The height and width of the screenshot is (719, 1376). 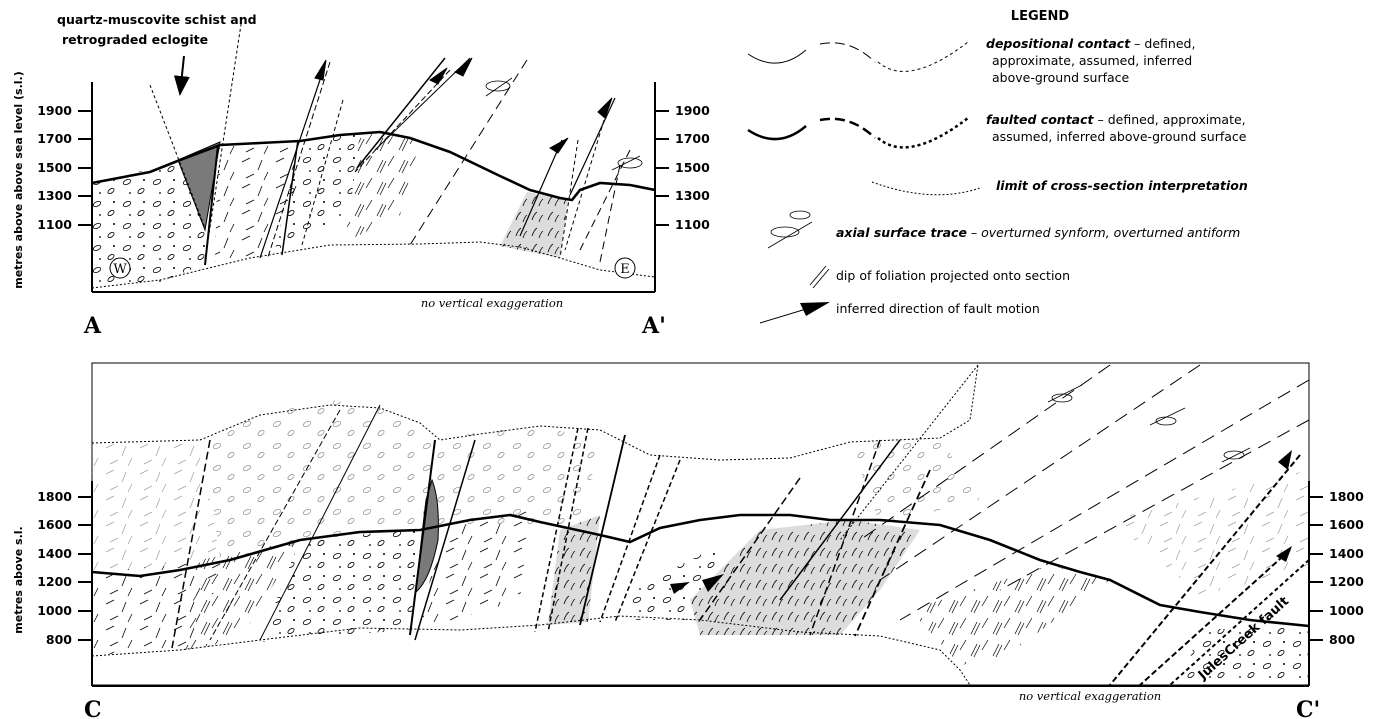 I want to click on legend-text: – defined, approximate,, so click(x=1170, y=119).